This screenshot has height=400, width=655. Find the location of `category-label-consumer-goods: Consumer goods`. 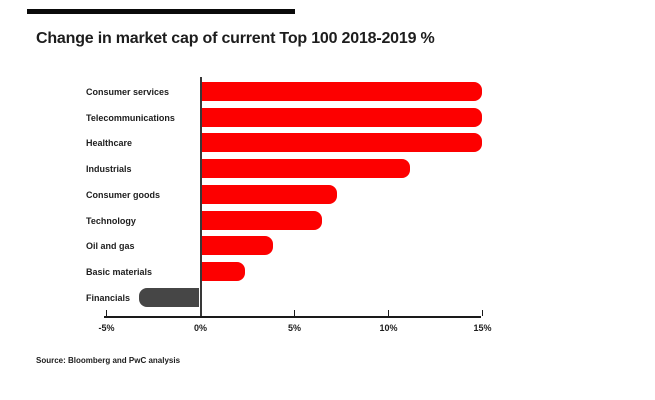

category-label-consumer-goods: Consumer goods is located at coordinates (123, 194).